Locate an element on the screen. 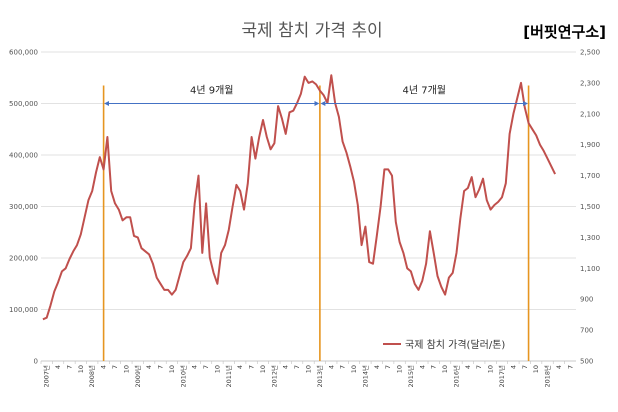 The width and height of the screenshot is (618, 412). x-tick-label: 2013년 is located at coordinates (319, 376).